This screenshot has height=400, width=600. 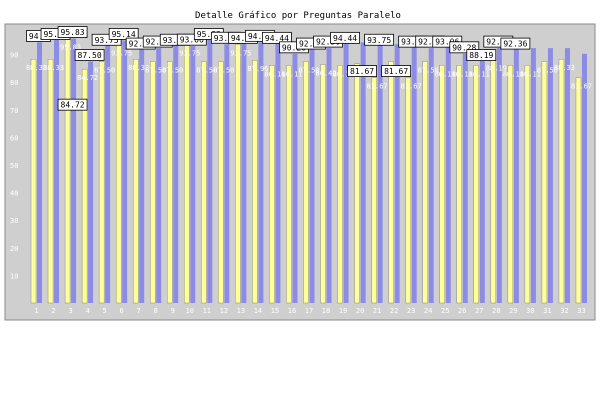 What do you see at coordinates (241, 311) in the screenshot?
I see `x-tick-label: 13` at bounding box center [241, 311].